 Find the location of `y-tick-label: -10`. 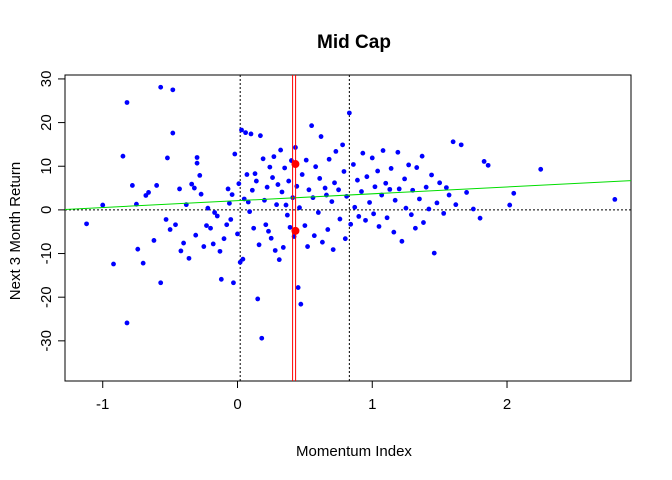

y-tick-label: -10 is located at coordinates (46, 254).